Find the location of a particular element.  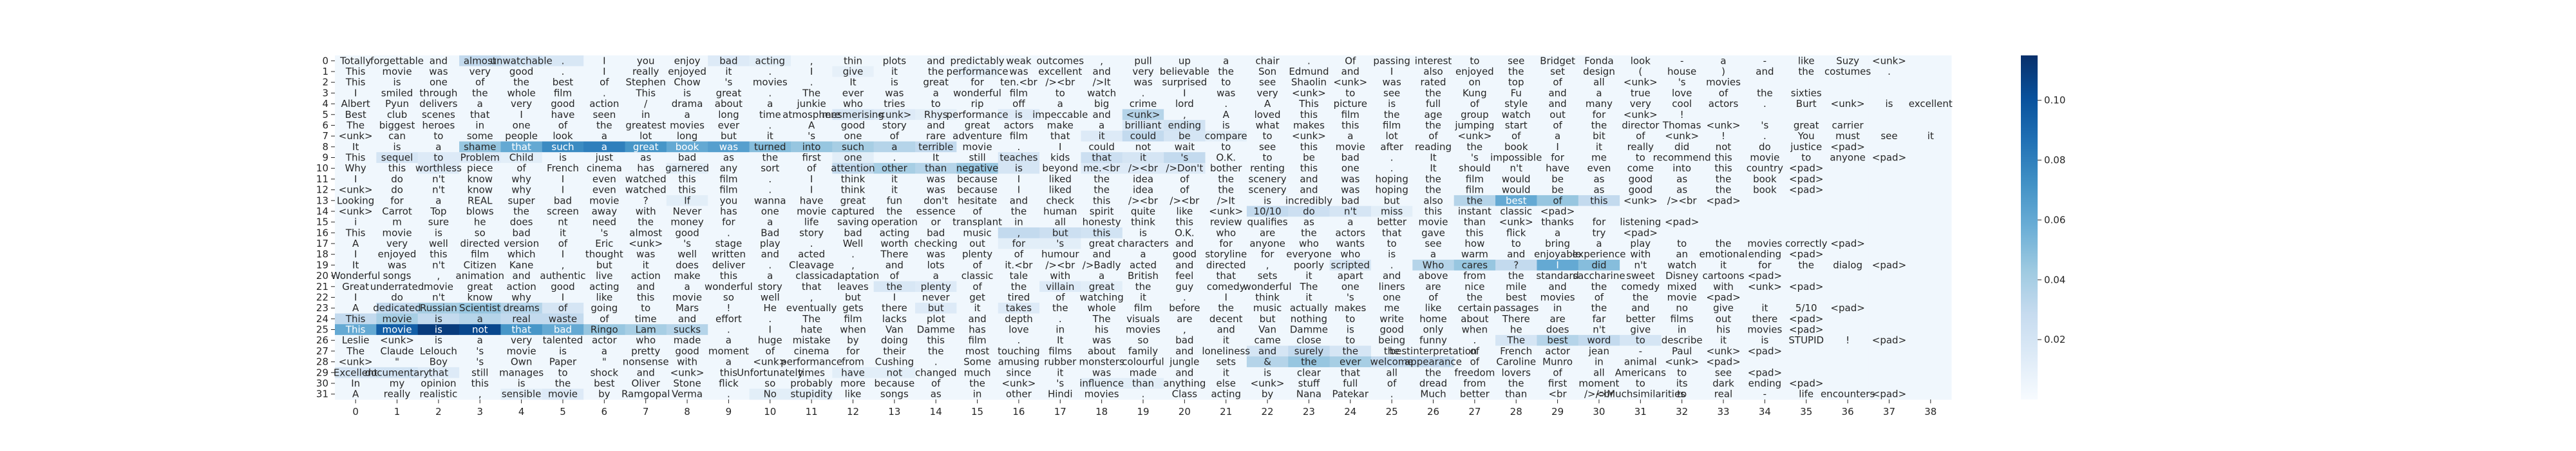

cell-token-label: picture is located at coordinates (1351, 104).